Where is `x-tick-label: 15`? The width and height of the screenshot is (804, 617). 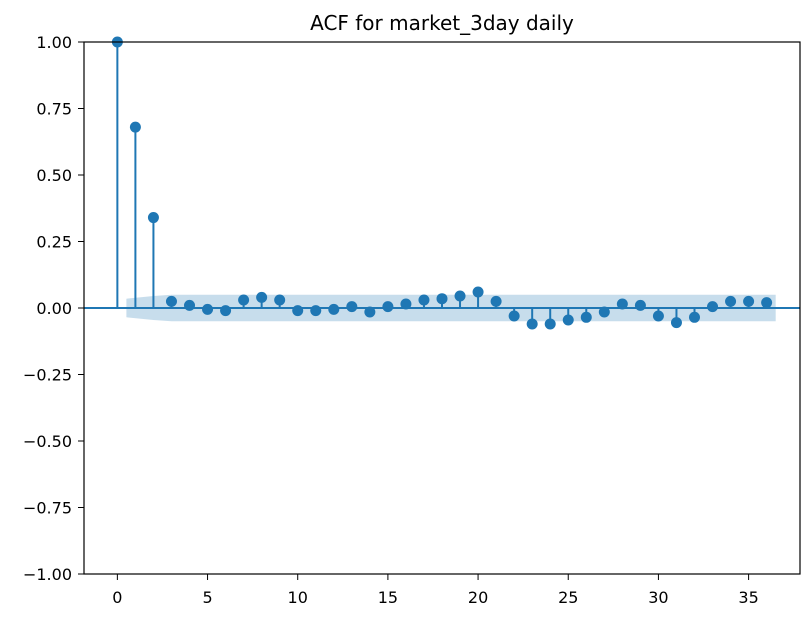 x-tick-label: 15 is located at coordinates (388, 597).